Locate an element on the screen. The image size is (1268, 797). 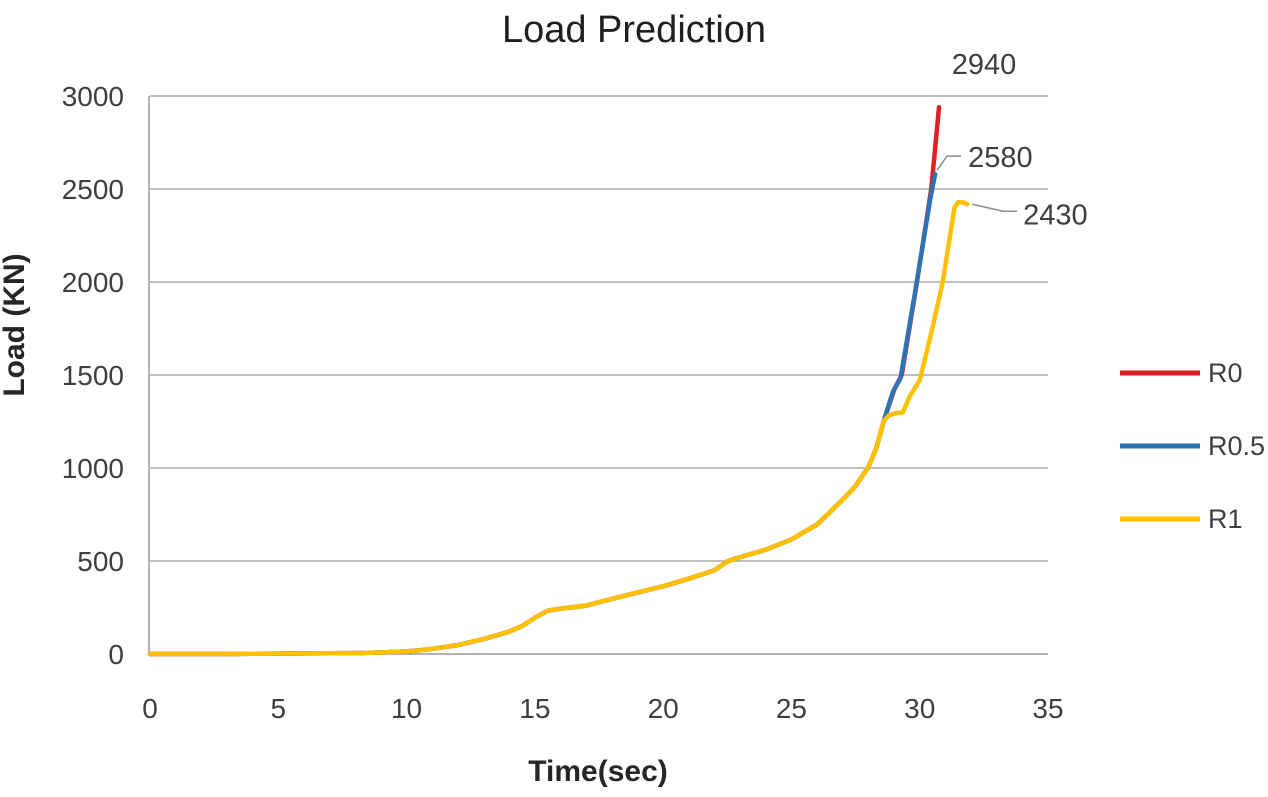
legend-item-R0.5: R0.5 is located at coordinates (1192, 446).